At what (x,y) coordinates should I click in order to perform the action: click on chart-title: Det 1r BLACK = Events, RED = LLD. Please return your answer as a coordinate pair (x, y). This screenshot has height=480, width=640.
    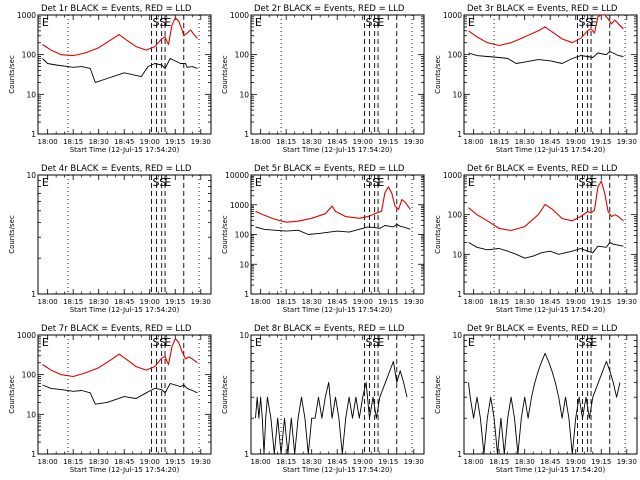
    Looking at the image, I should click on (116, 9).